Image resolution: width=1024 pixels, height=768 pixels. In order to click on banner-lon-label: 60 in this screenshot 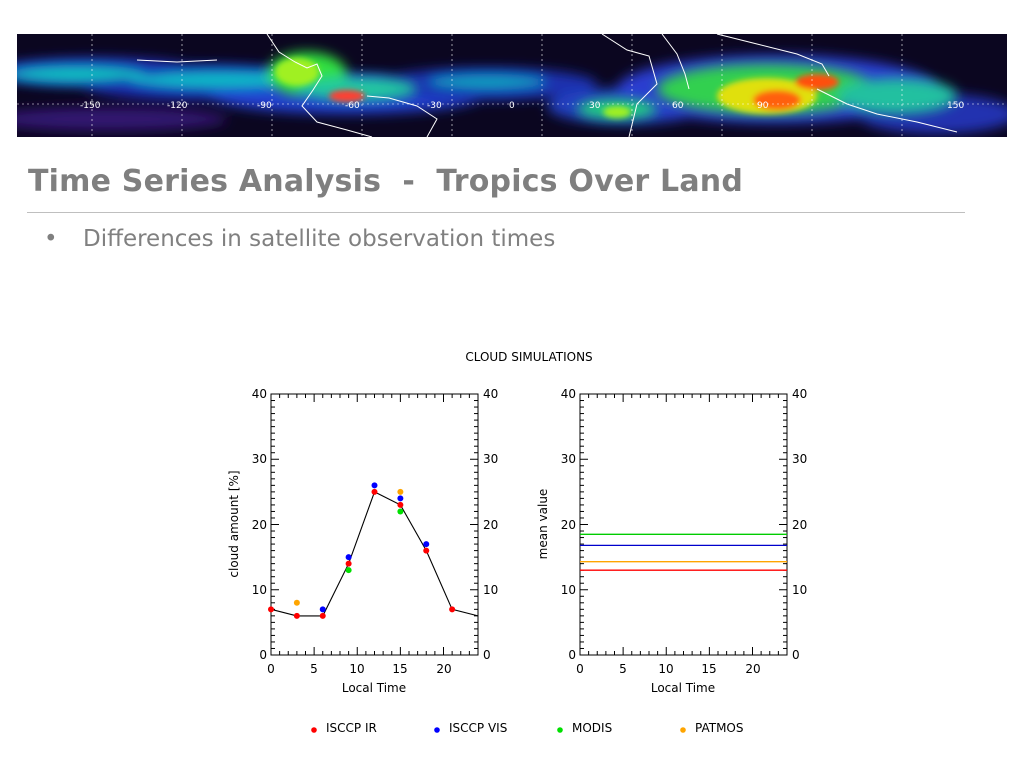, I will do `click(678, 106)`.